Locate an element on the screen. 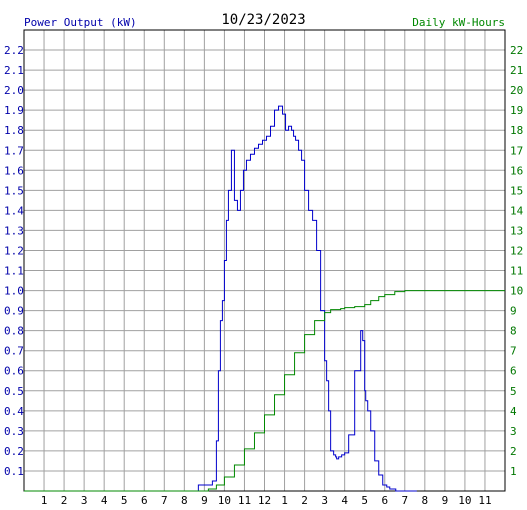 The image size is (527, 510). right-tick-label: 17 is located at coordinates (516, 150).